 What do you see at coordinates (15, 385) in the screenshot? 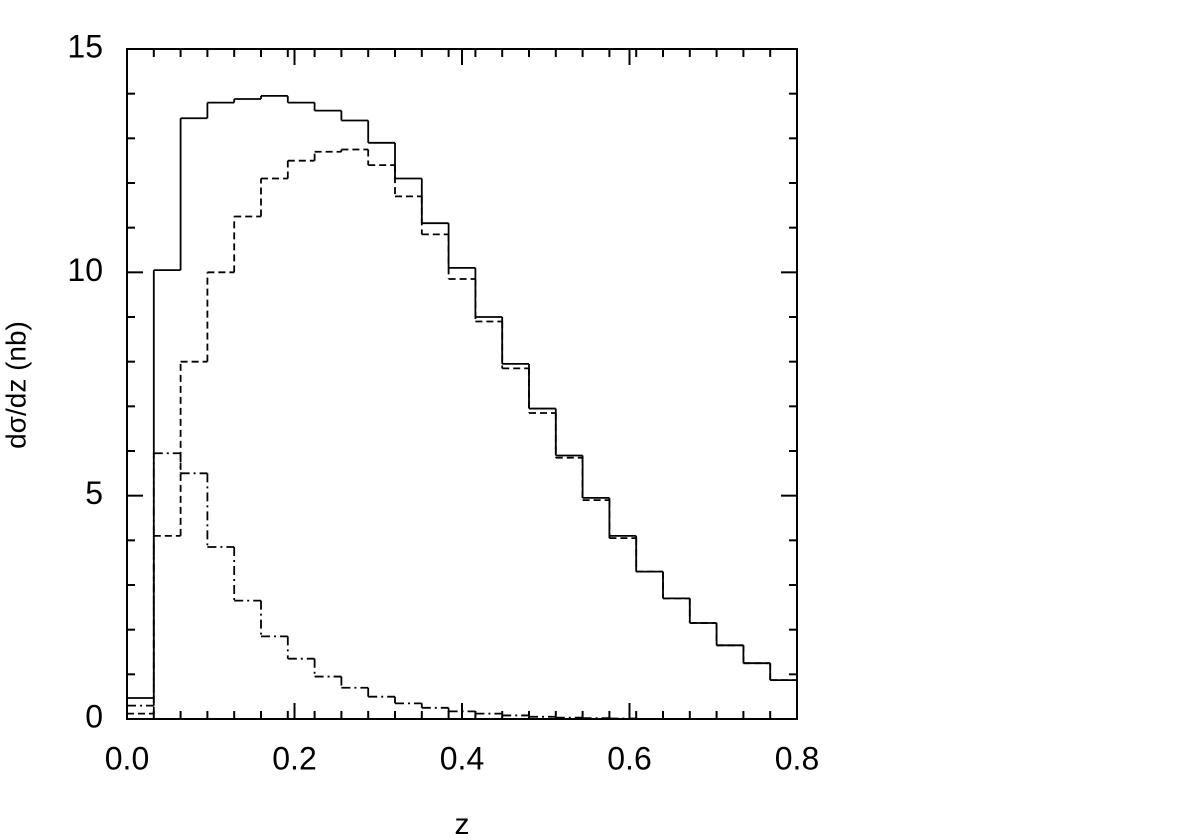
I see `y-axis-label: dσ/dz (nb)` at bounding box center [15, 385].